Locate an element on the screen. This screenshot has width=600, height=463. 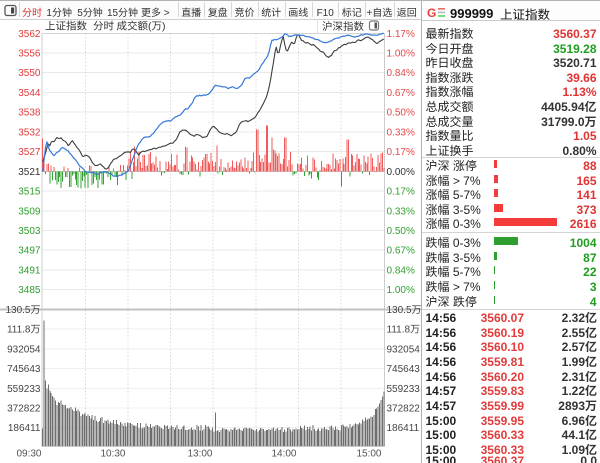
svg-text: 1.17% is located at coordinates (401, 32).